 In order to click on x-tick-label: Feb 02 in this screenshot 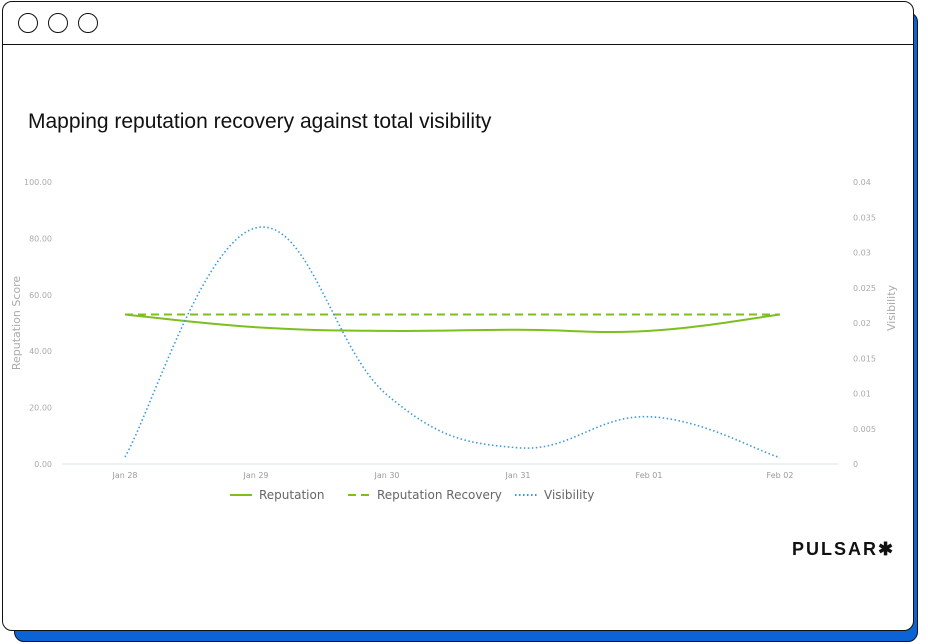, I will do `click(780, 475)`.